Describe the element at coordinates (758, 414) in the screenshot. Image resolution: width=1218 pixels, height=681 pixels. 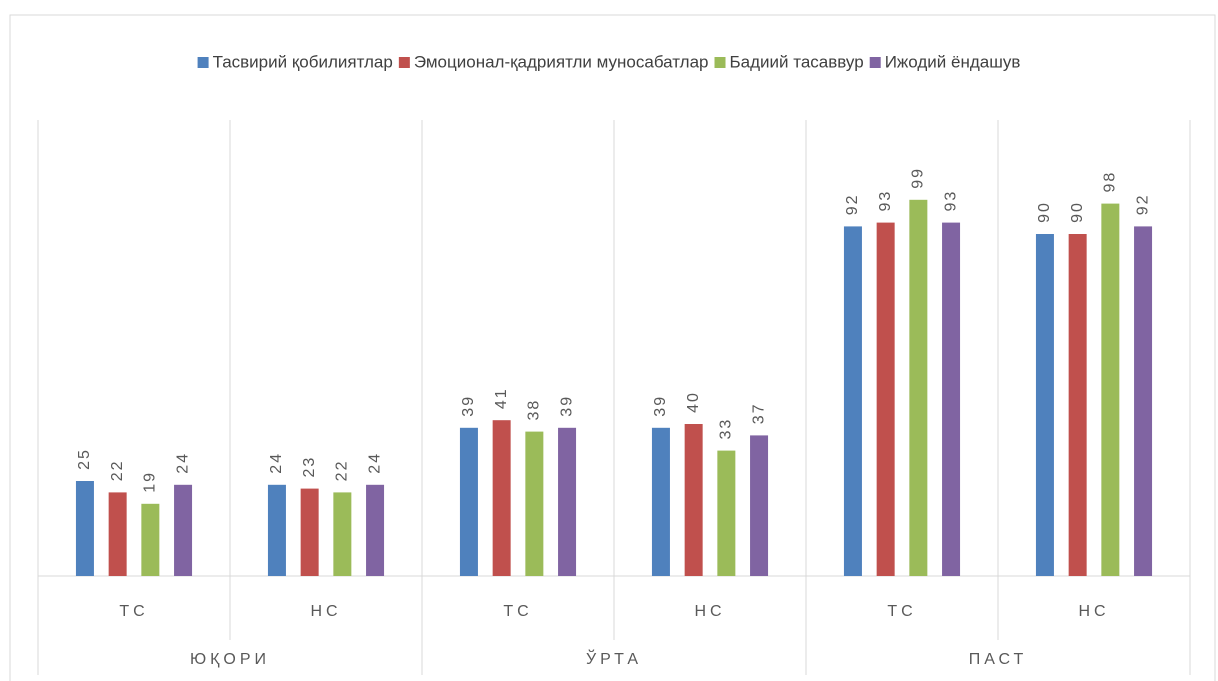
I see `data-label: 37` at that location.